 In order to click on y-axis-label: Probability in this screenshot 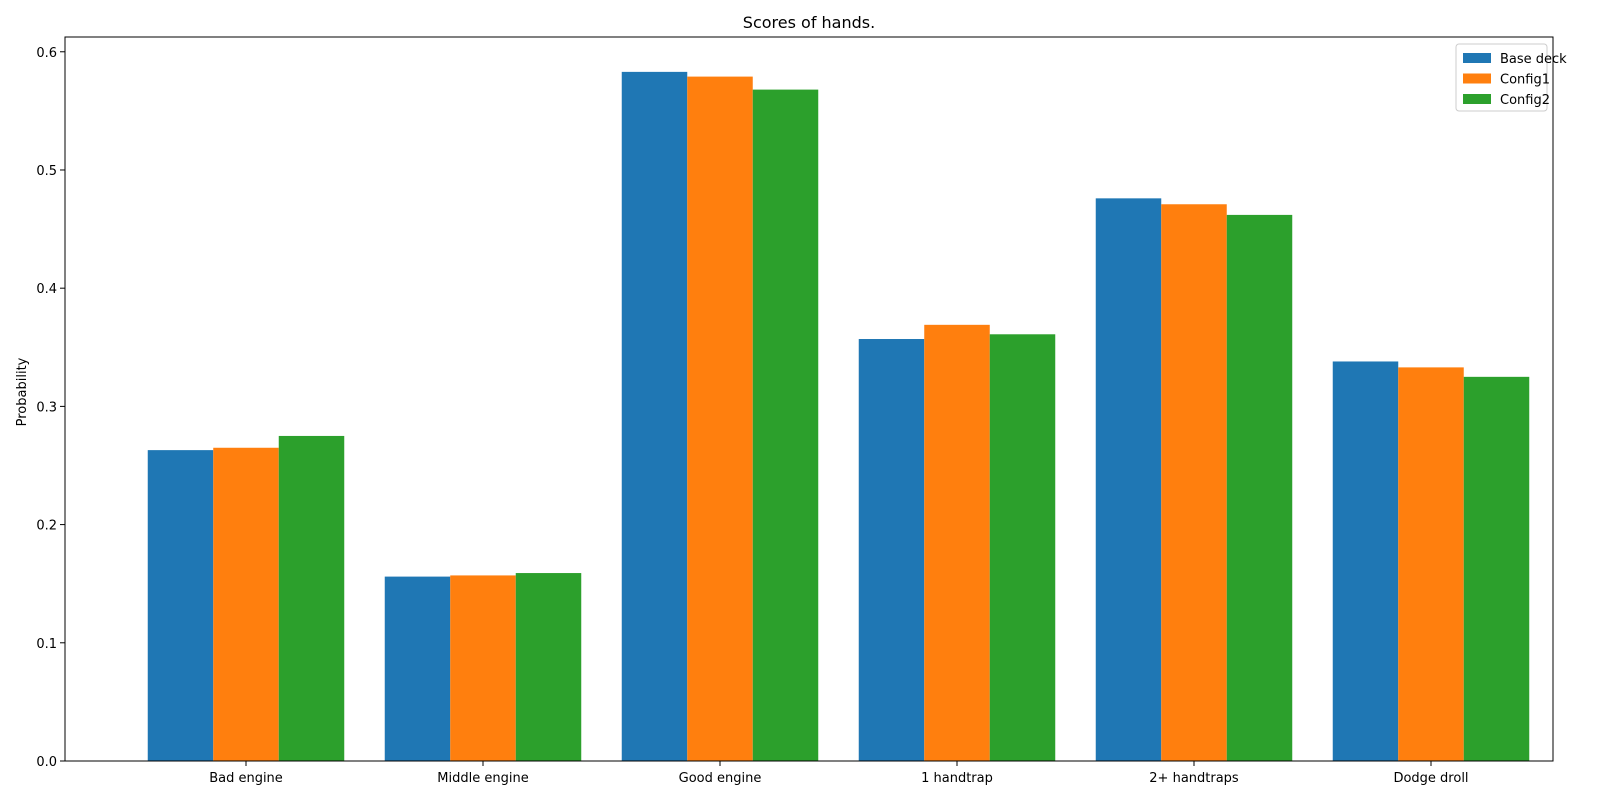, I will do `click(22, 391)`.